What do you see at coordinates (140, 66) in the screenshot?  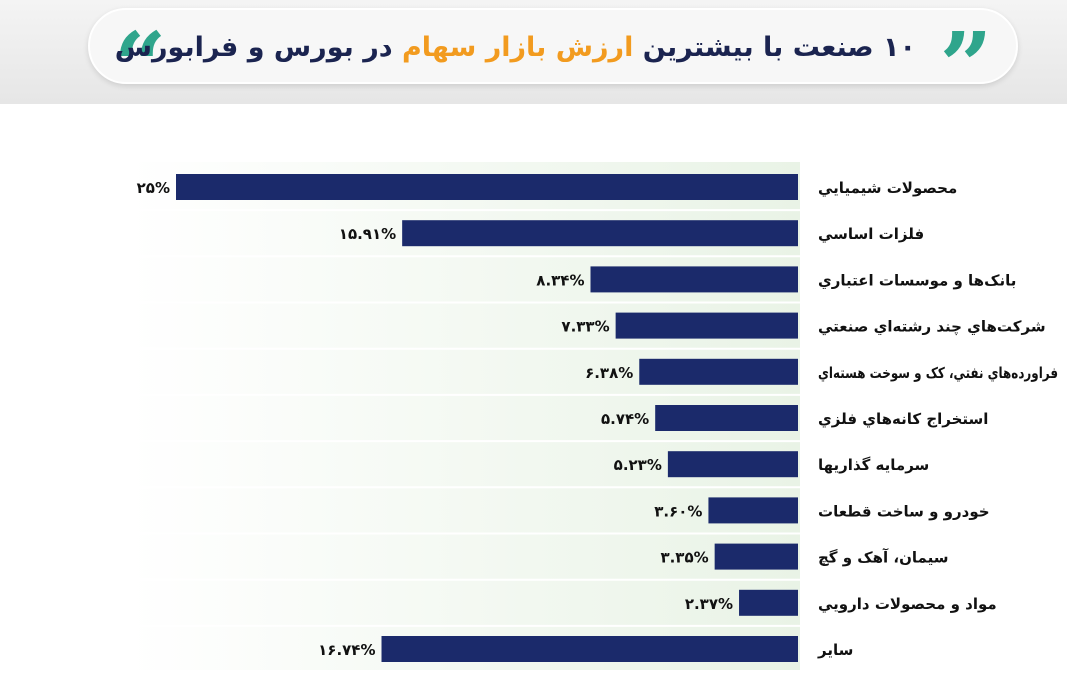 I see `quote-open-icon: “` at bounding box center [140, 66].